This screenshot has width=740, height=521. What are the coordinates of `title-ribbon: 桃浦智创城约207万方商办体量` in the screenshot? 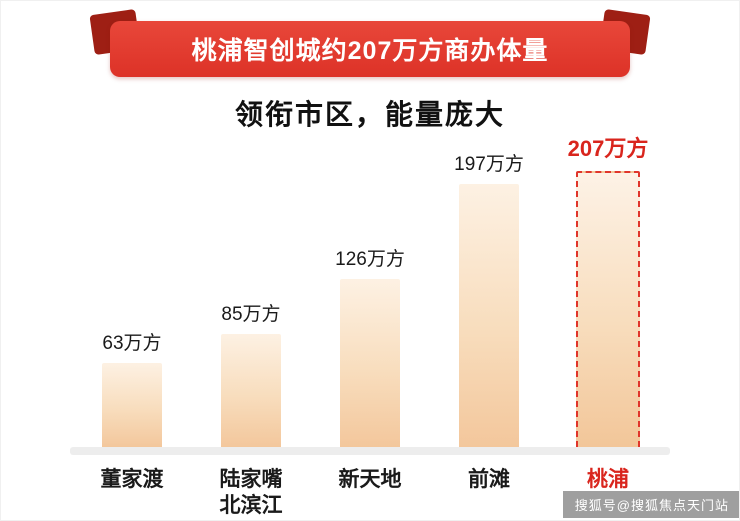 It's located at (370, 42).